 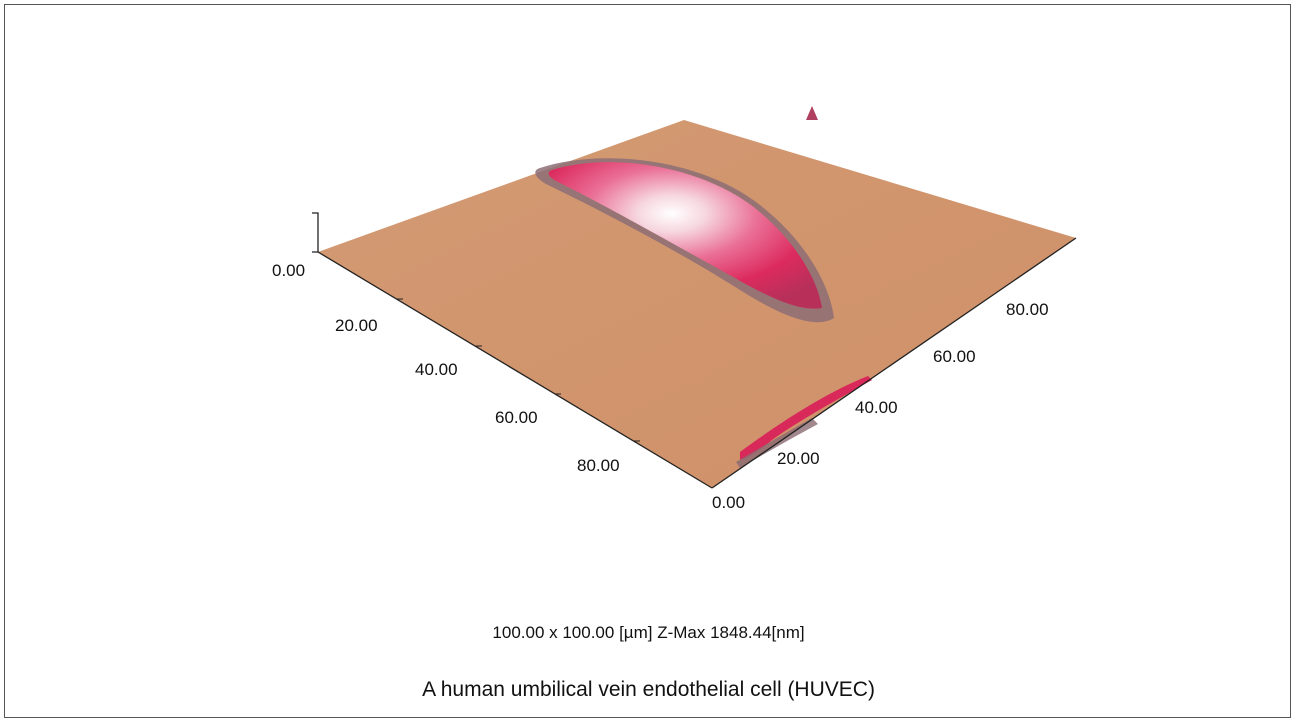 I want to click on x-tick-label-0: 0.00, so click(x=288, y=270).